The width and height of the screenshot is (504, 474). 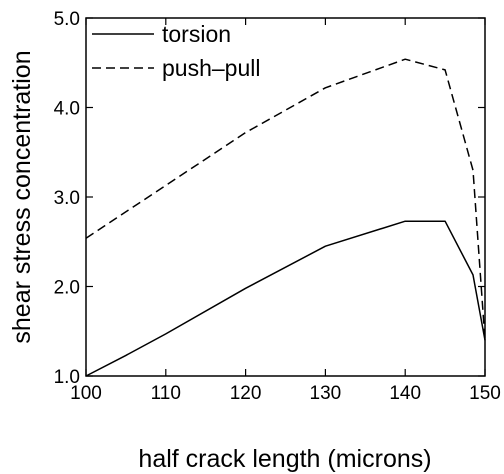 What do you see at coordinates (67, 198) in the screenshot?
I see `y-tick-label: 3.0` at bounding box center [67, 198].